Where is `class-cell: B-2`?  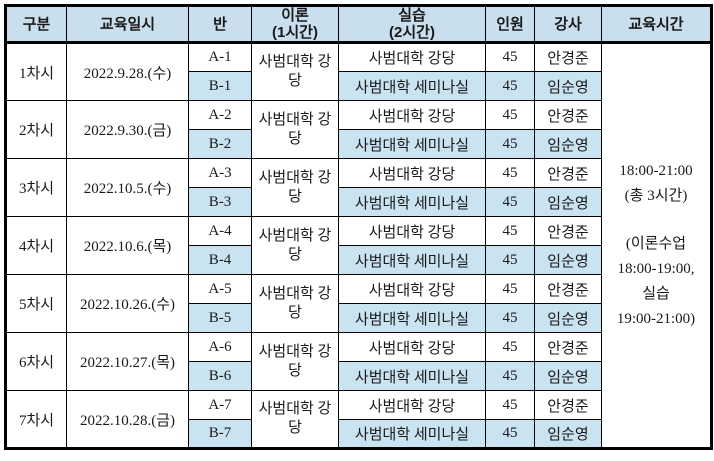 class-cell: B-2 is located at coordinates (220, 144).